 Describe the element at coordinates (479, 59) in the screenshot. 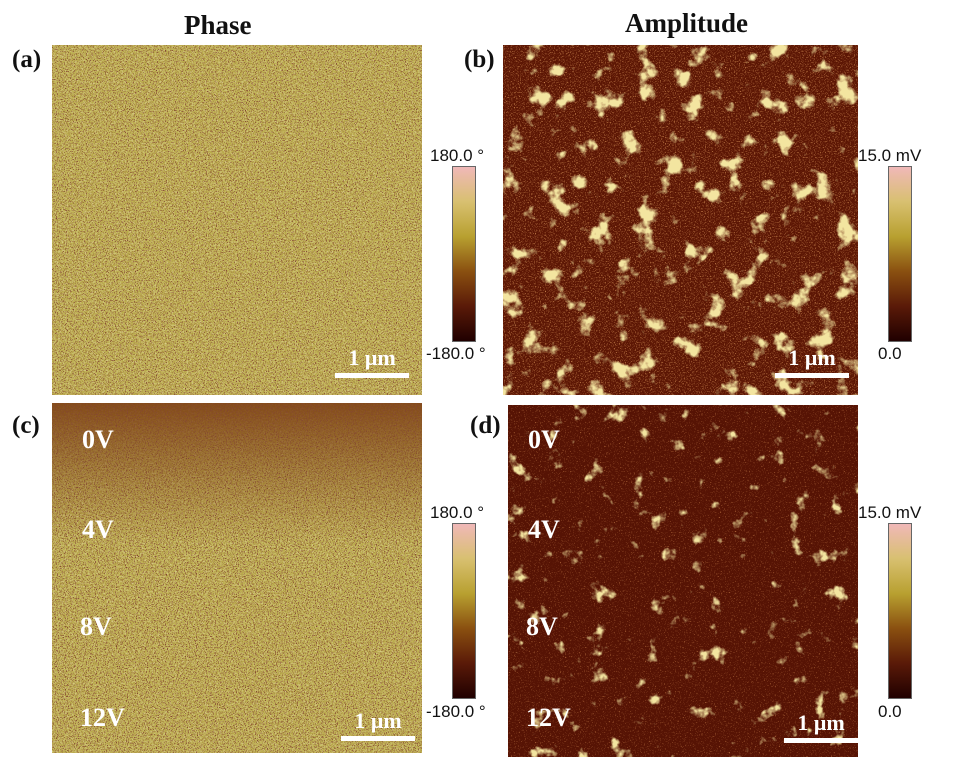

I see `panel-label-b: (b)` at that location.